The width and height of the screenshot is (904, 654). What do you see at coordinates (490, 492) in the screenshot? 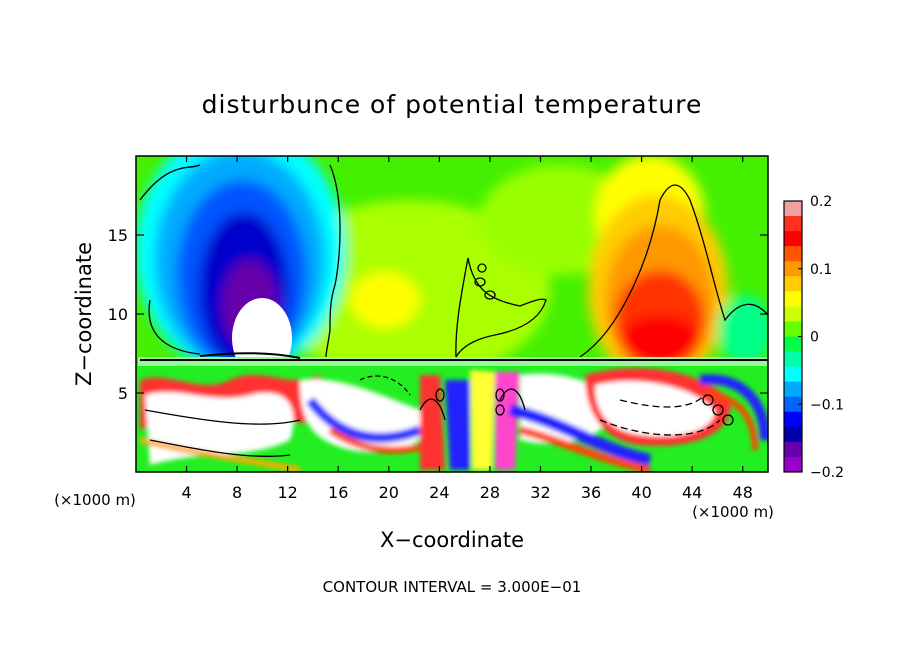
I see `x-tick-label: 28` at bounding box center [490, 492].